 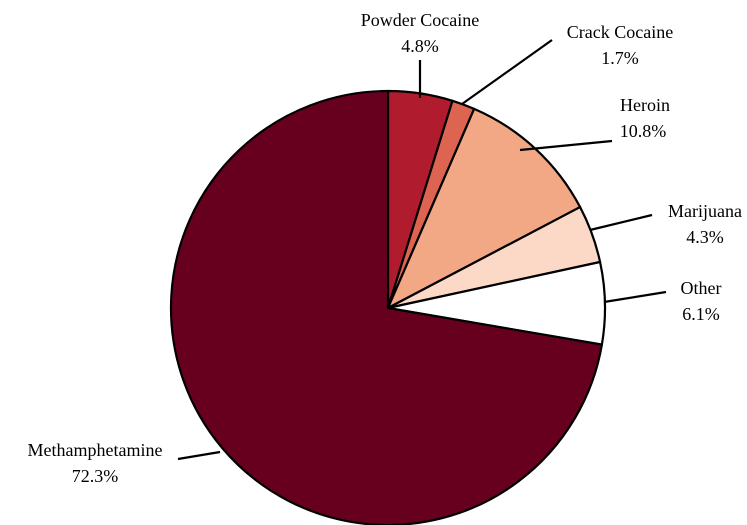 What do you see at coordinates (701, 314) in the screenshot?
I see `slice-value-label: 6.1%` at bounding box center [701, 314].